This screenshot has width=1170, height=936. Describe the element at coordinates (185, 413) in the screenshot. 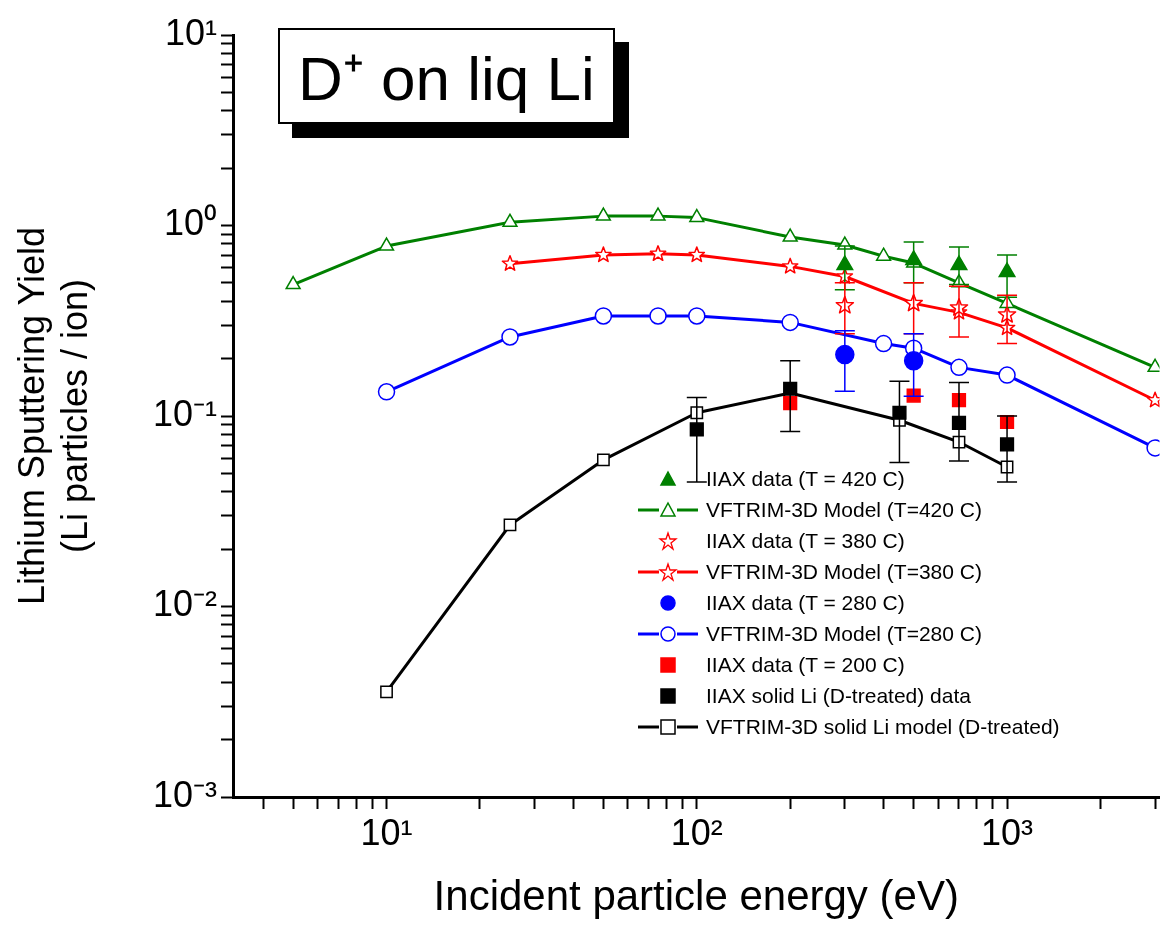

I see `y-tick-label: 10⁻¹` at that location.